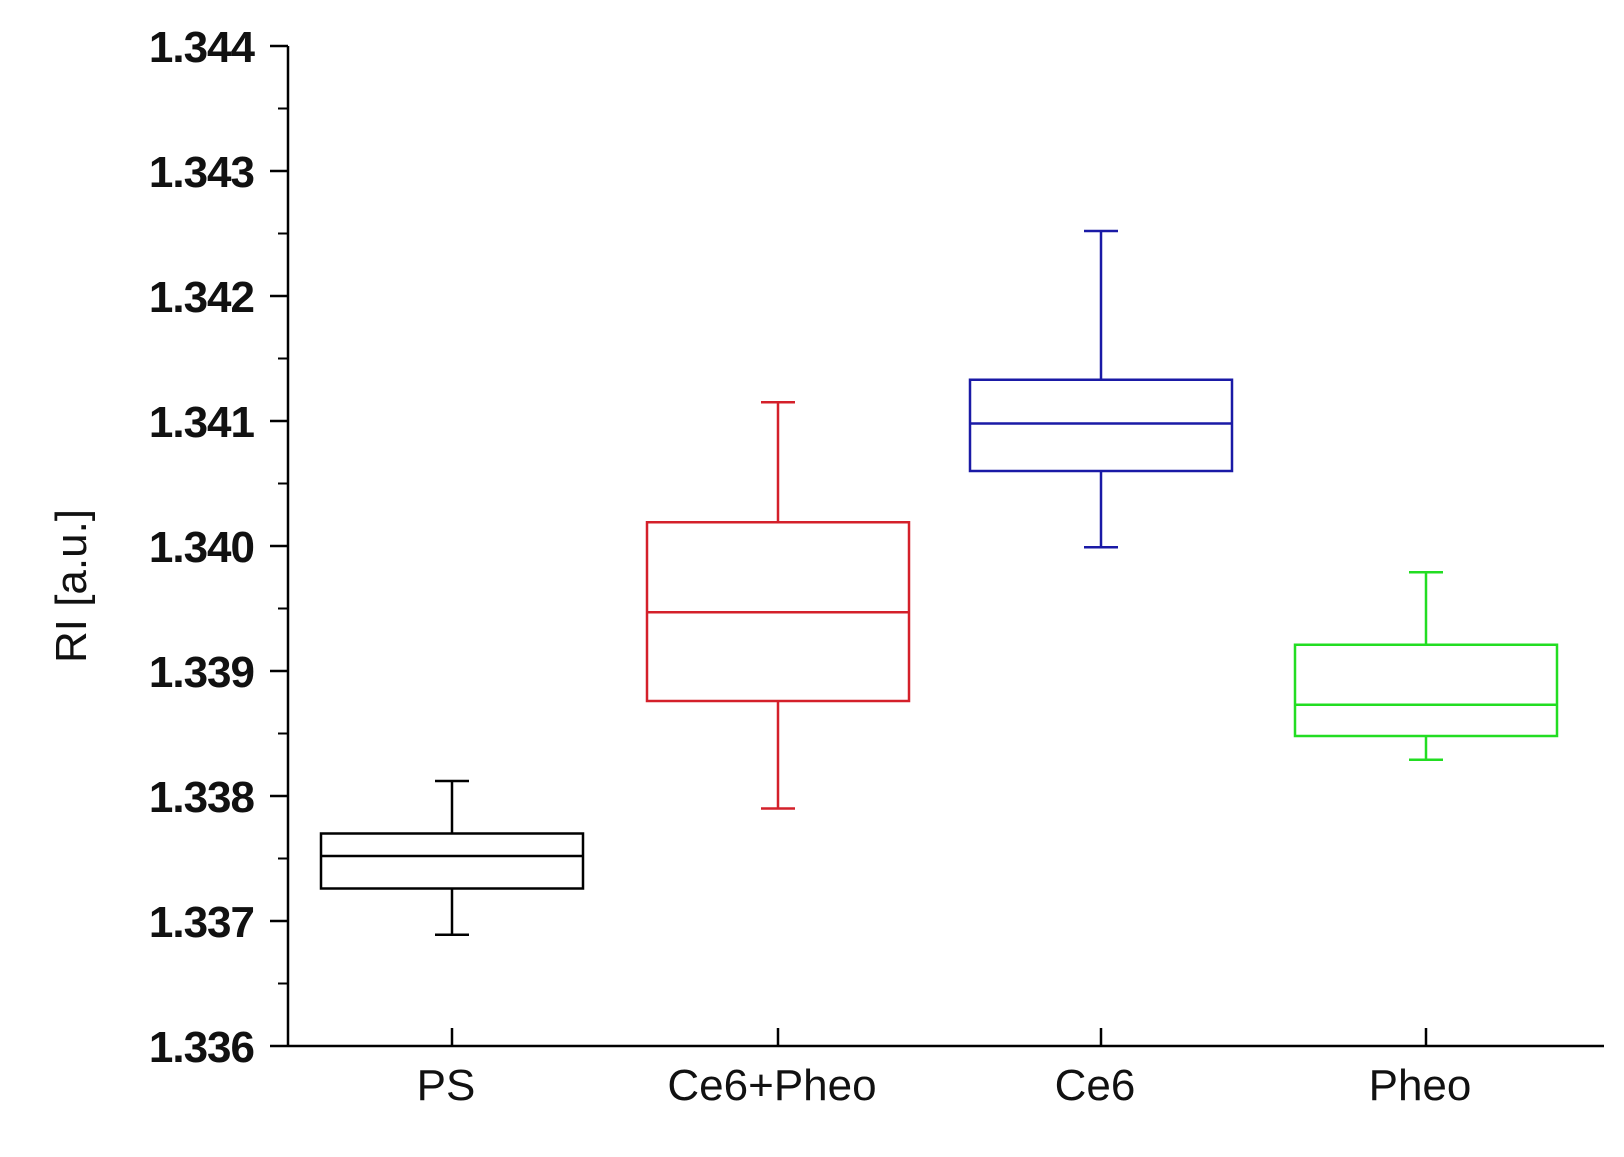 Image resolution: width=1624 pixels, height=1157 pixels. I want to click on y-tick-label: 1.337, so click(201, 922).